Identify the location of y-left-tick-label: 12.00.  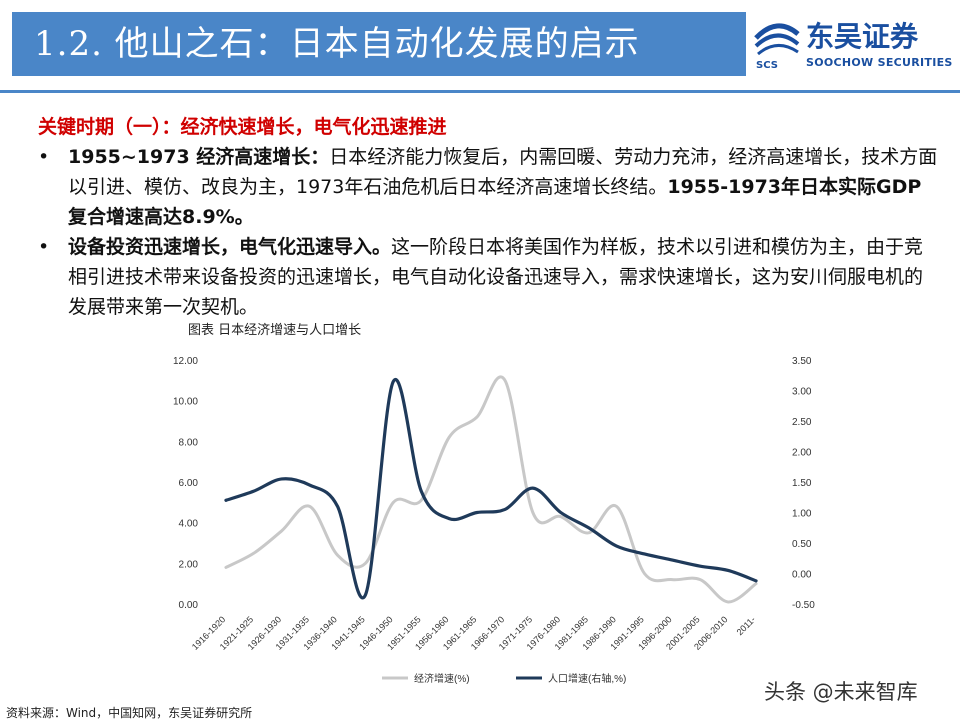
(185, 361).